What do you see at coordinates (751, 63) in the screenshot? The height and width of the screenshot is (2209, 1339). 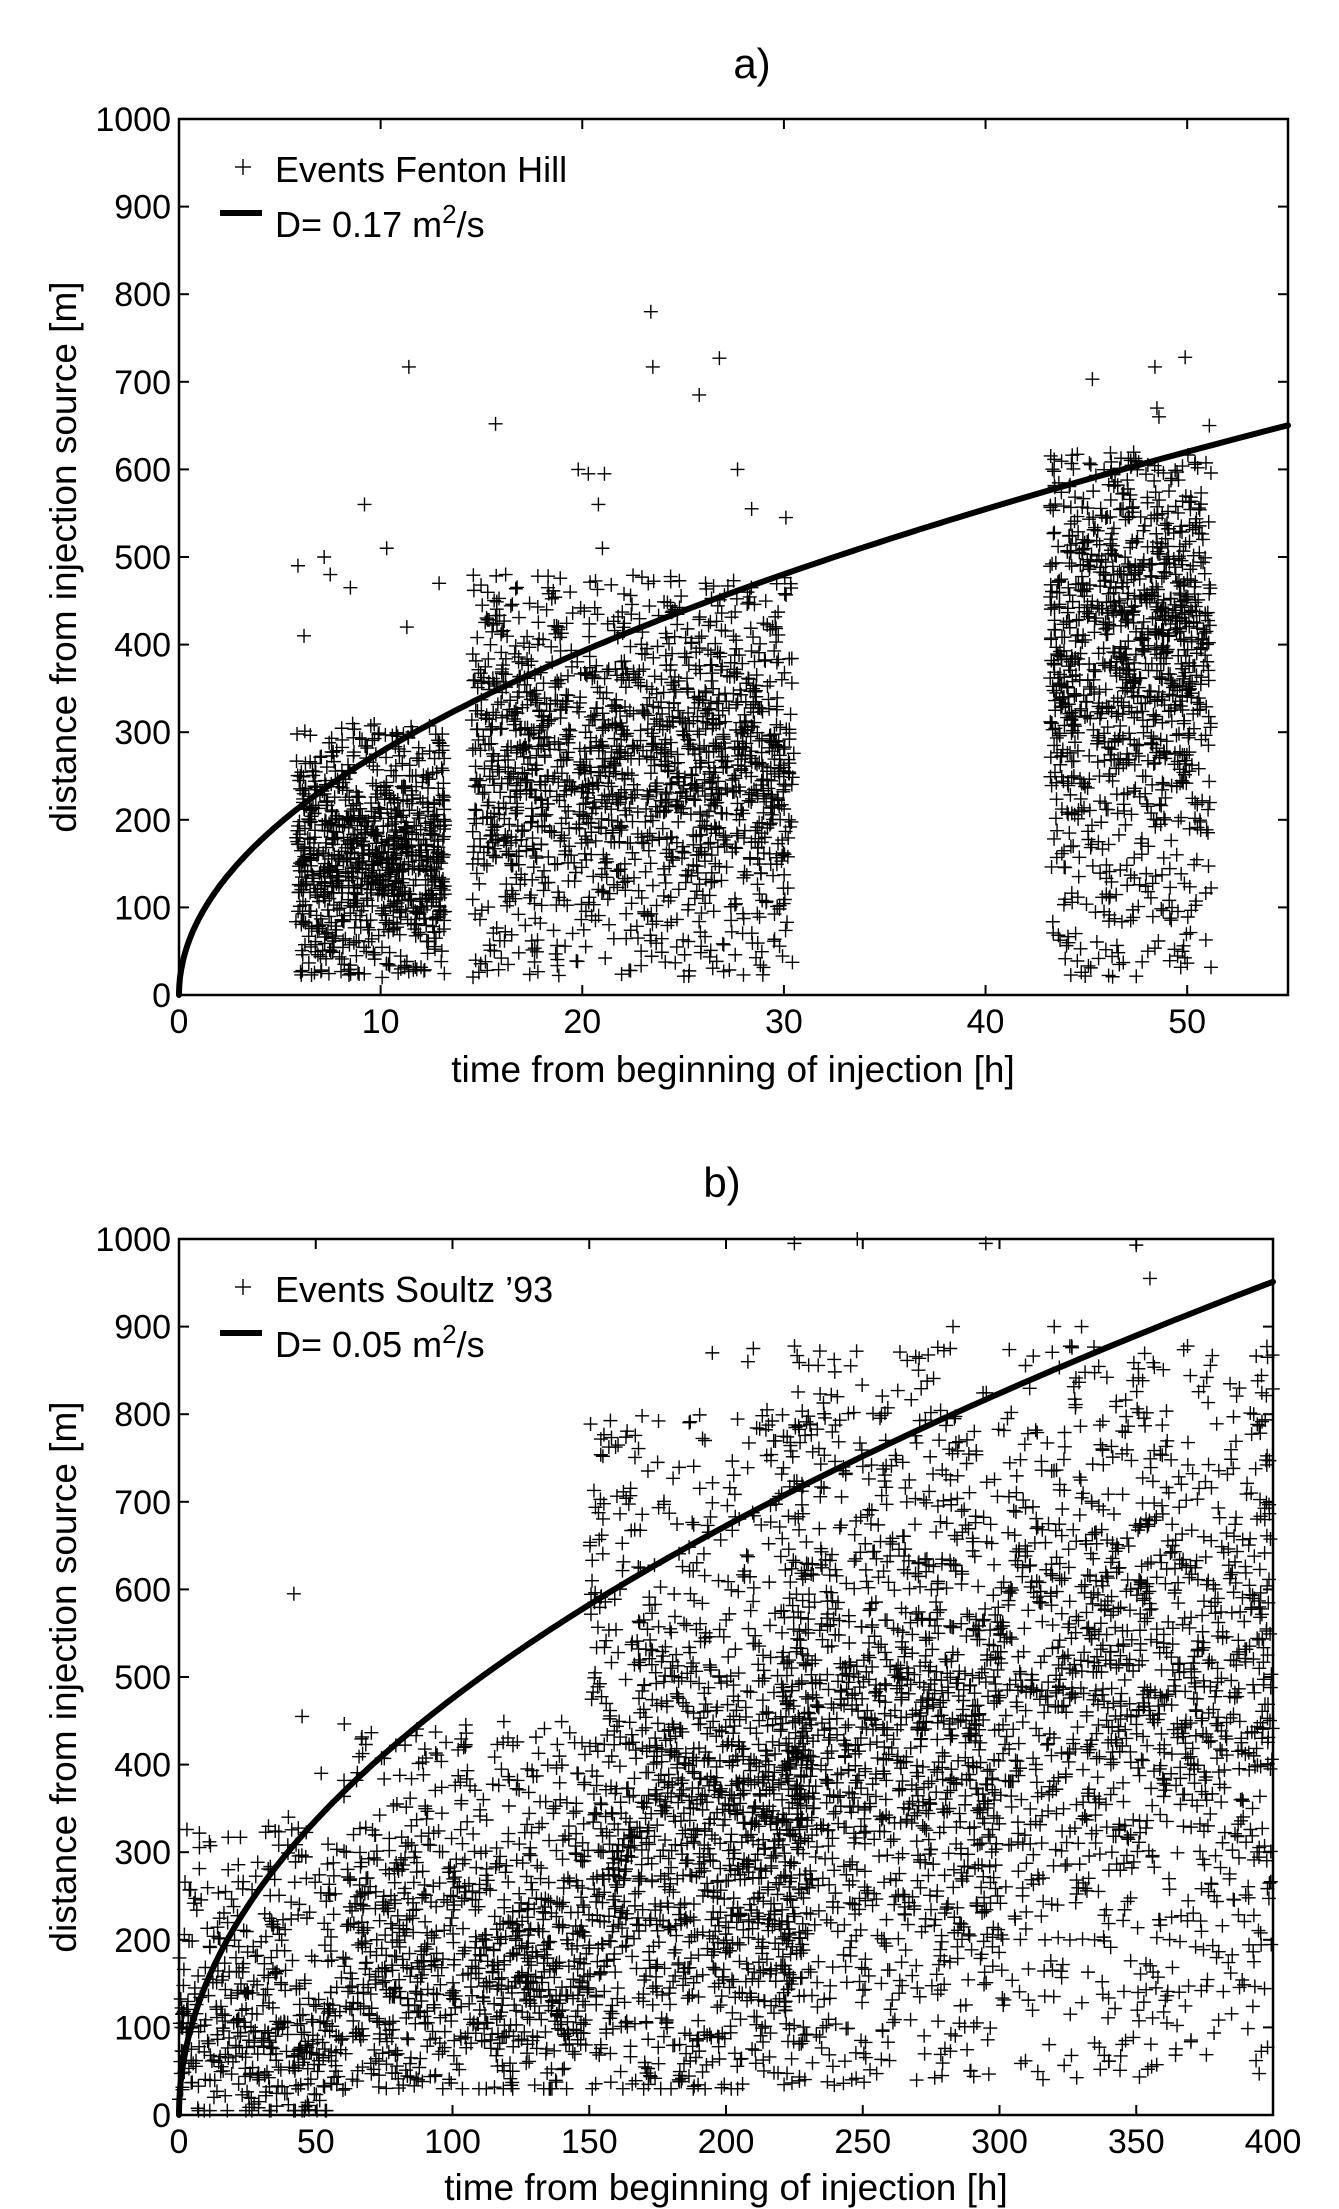 I see `chart-title: a)` at bounding box center [751, 63].